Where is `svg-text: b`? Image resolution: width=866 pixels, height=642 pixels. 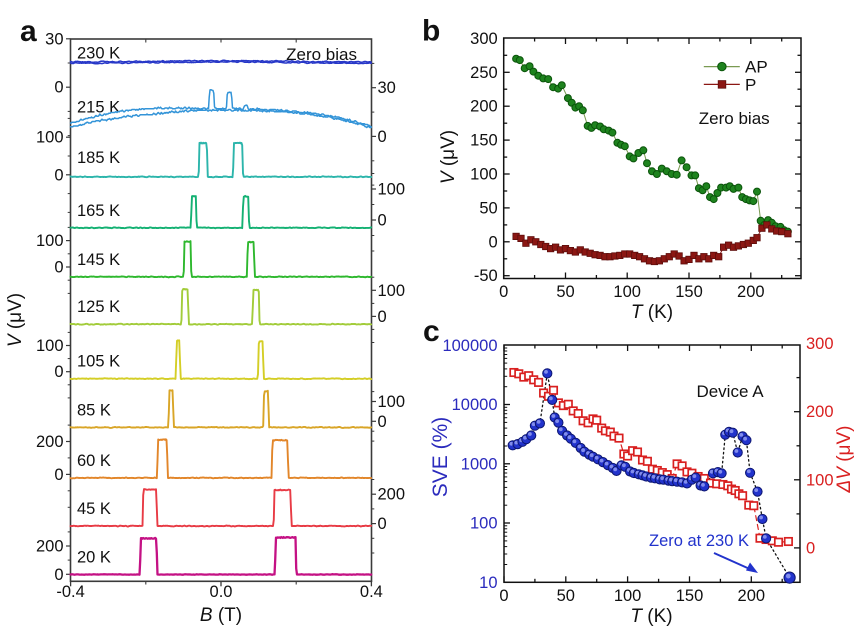 svg-text: b is located at coordinates (431, 31).